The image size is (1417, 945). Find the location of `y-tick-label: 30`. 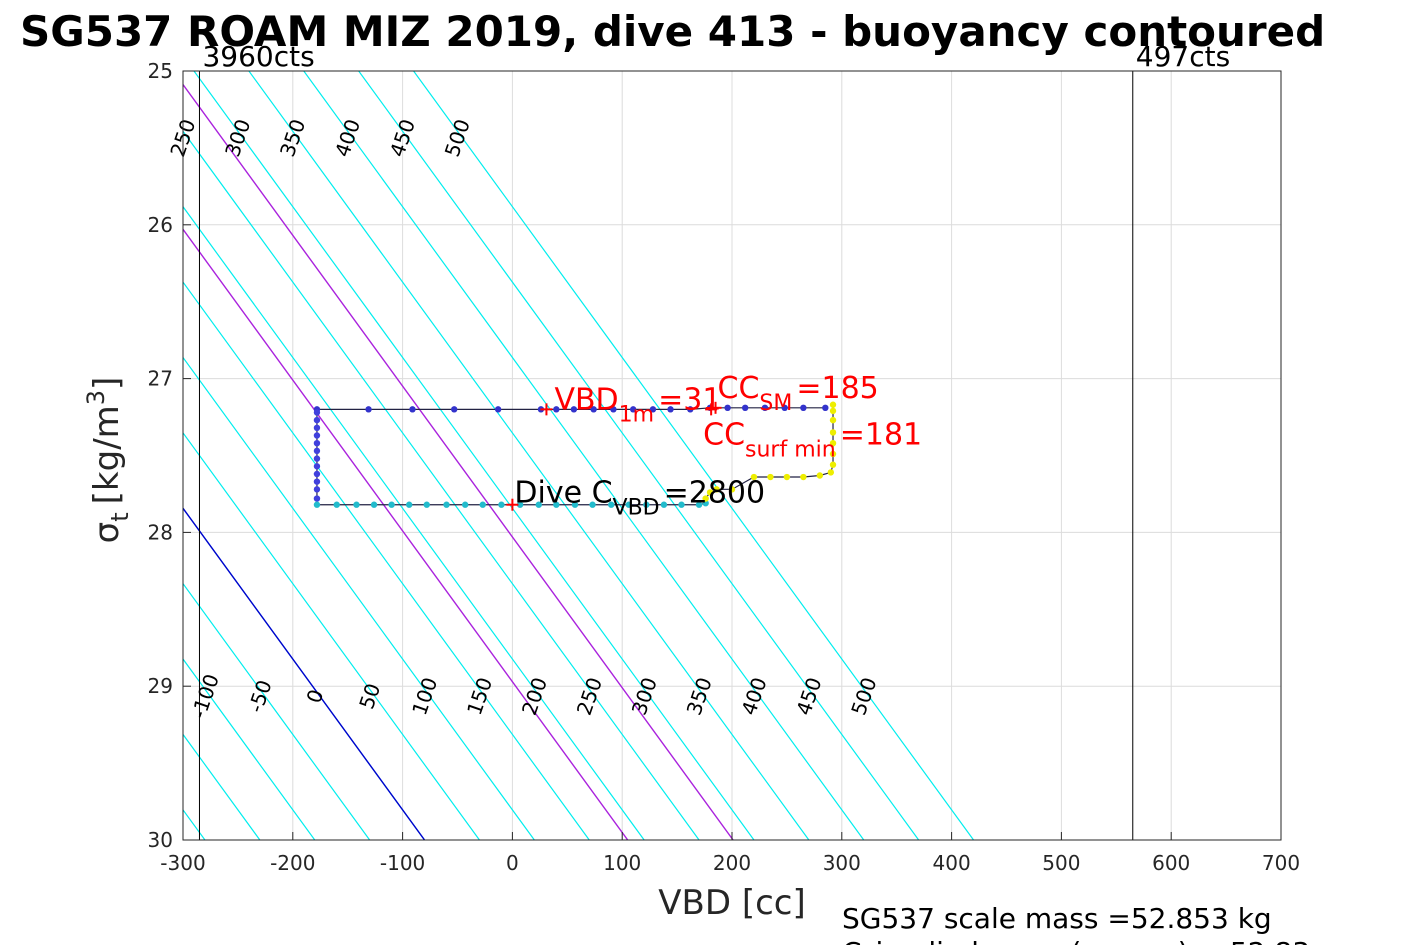

y-tick-label: 30 is located at coordinates (160, 840).